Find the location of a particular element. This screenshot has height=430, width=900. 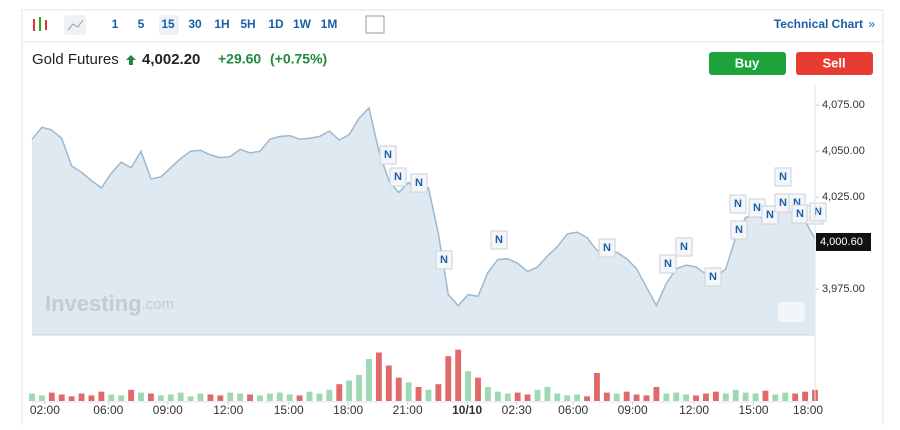

technical-chart-link: Technical Chart is located at coordinates (818, 24).